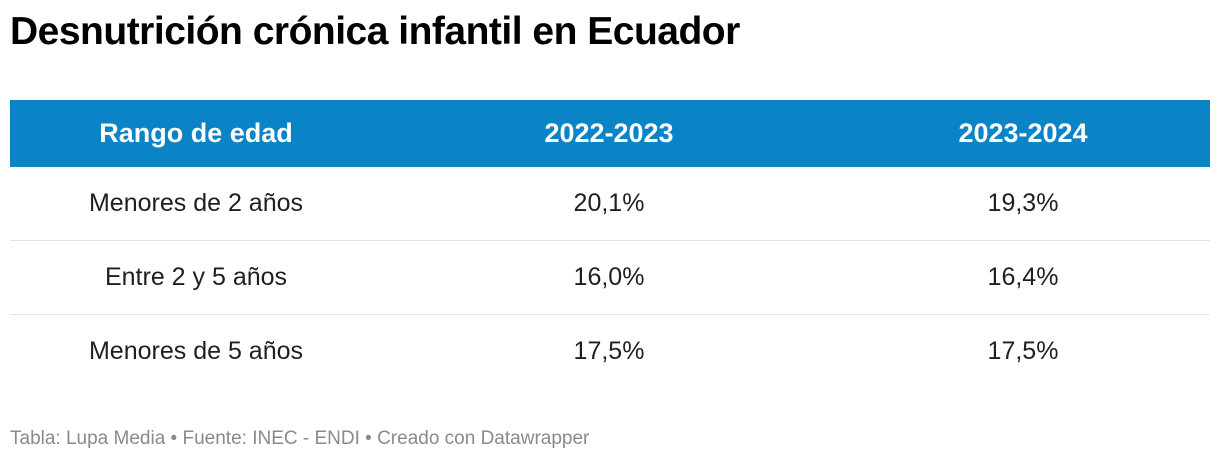 The image size is (1220, 464). I want to click on value-cell-2023-2024: 17,5%, so click(1023, 351).